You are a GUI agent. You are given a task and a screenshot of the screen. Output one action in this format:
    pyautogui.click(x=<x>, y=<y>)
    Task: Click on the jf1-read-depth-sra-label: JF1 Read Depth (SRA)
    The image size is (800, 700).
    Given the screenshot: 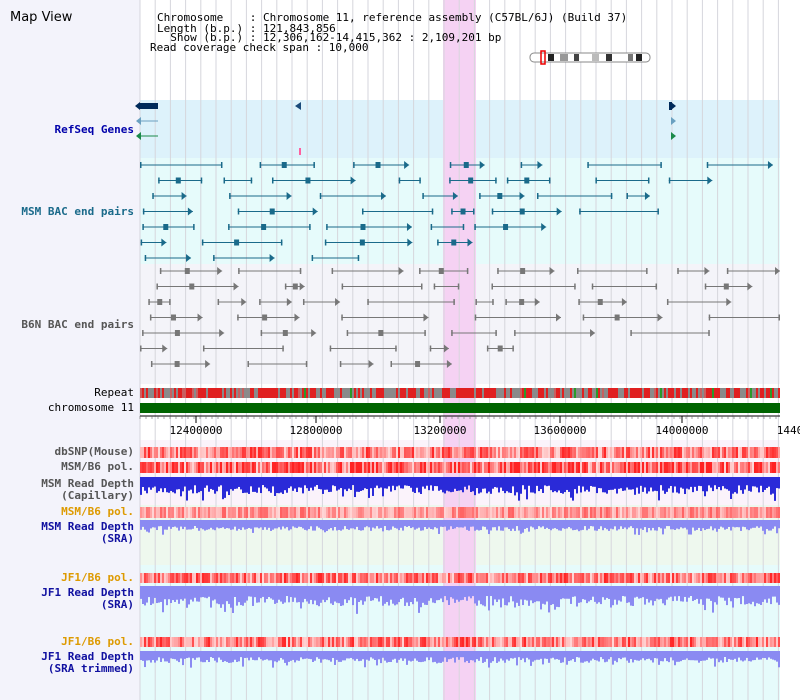 What is the action you would take?
    pyautogui.click(x=87, y=598)
    